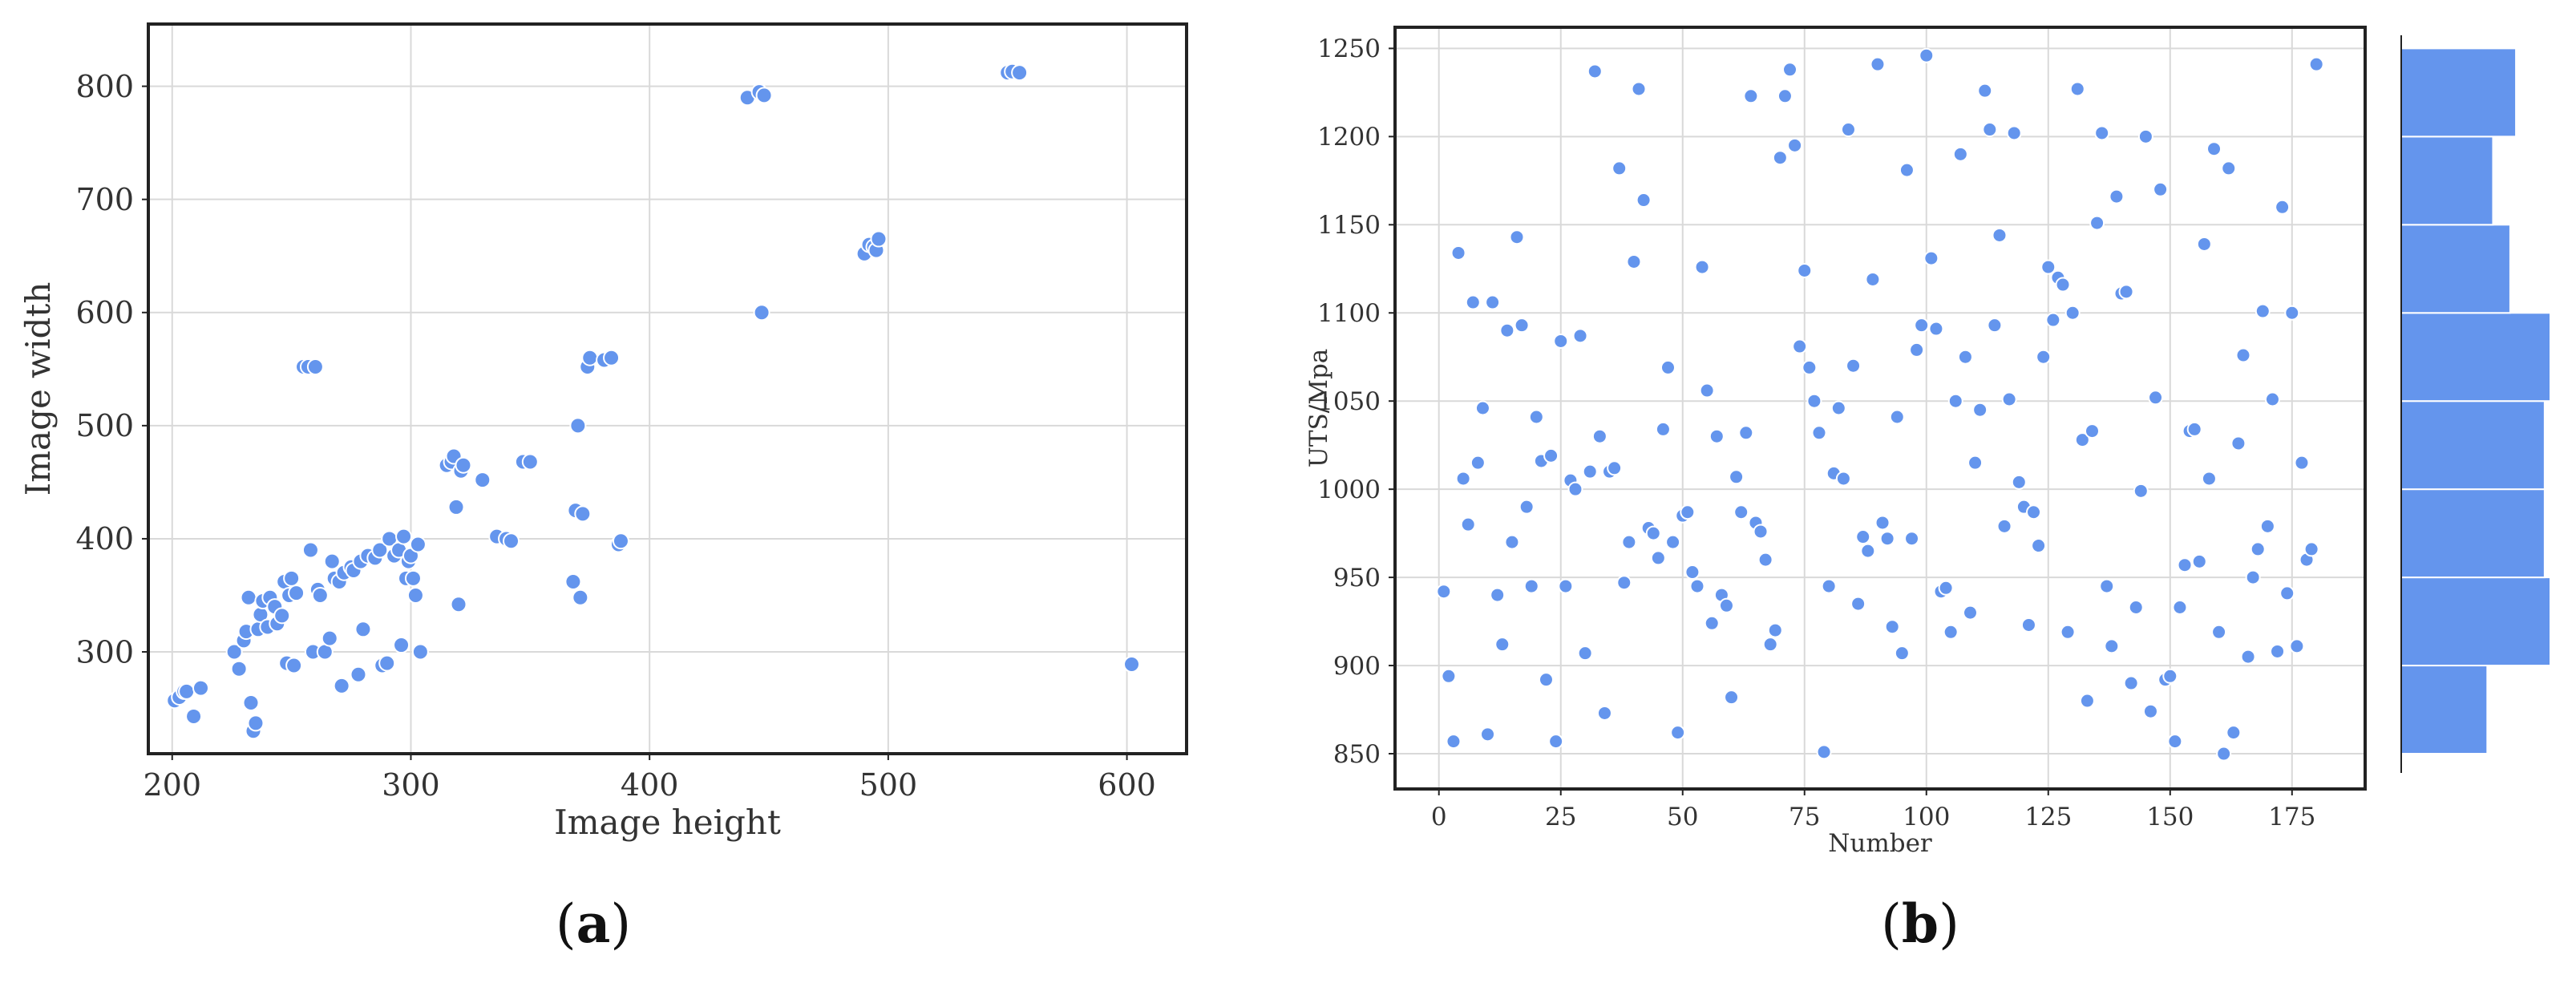 Image resolution: width=2576 pixels, height=983 pixels. Describe the element at coordinates (620, 924) in the screenshot. I see `panel-label-close: )` at that location.